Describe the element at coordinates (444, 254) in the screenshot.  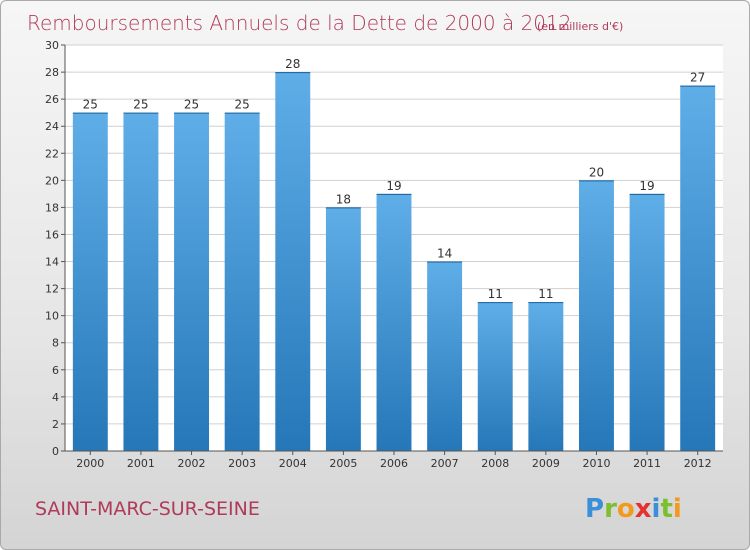
I see `data-label: 14` at that location.